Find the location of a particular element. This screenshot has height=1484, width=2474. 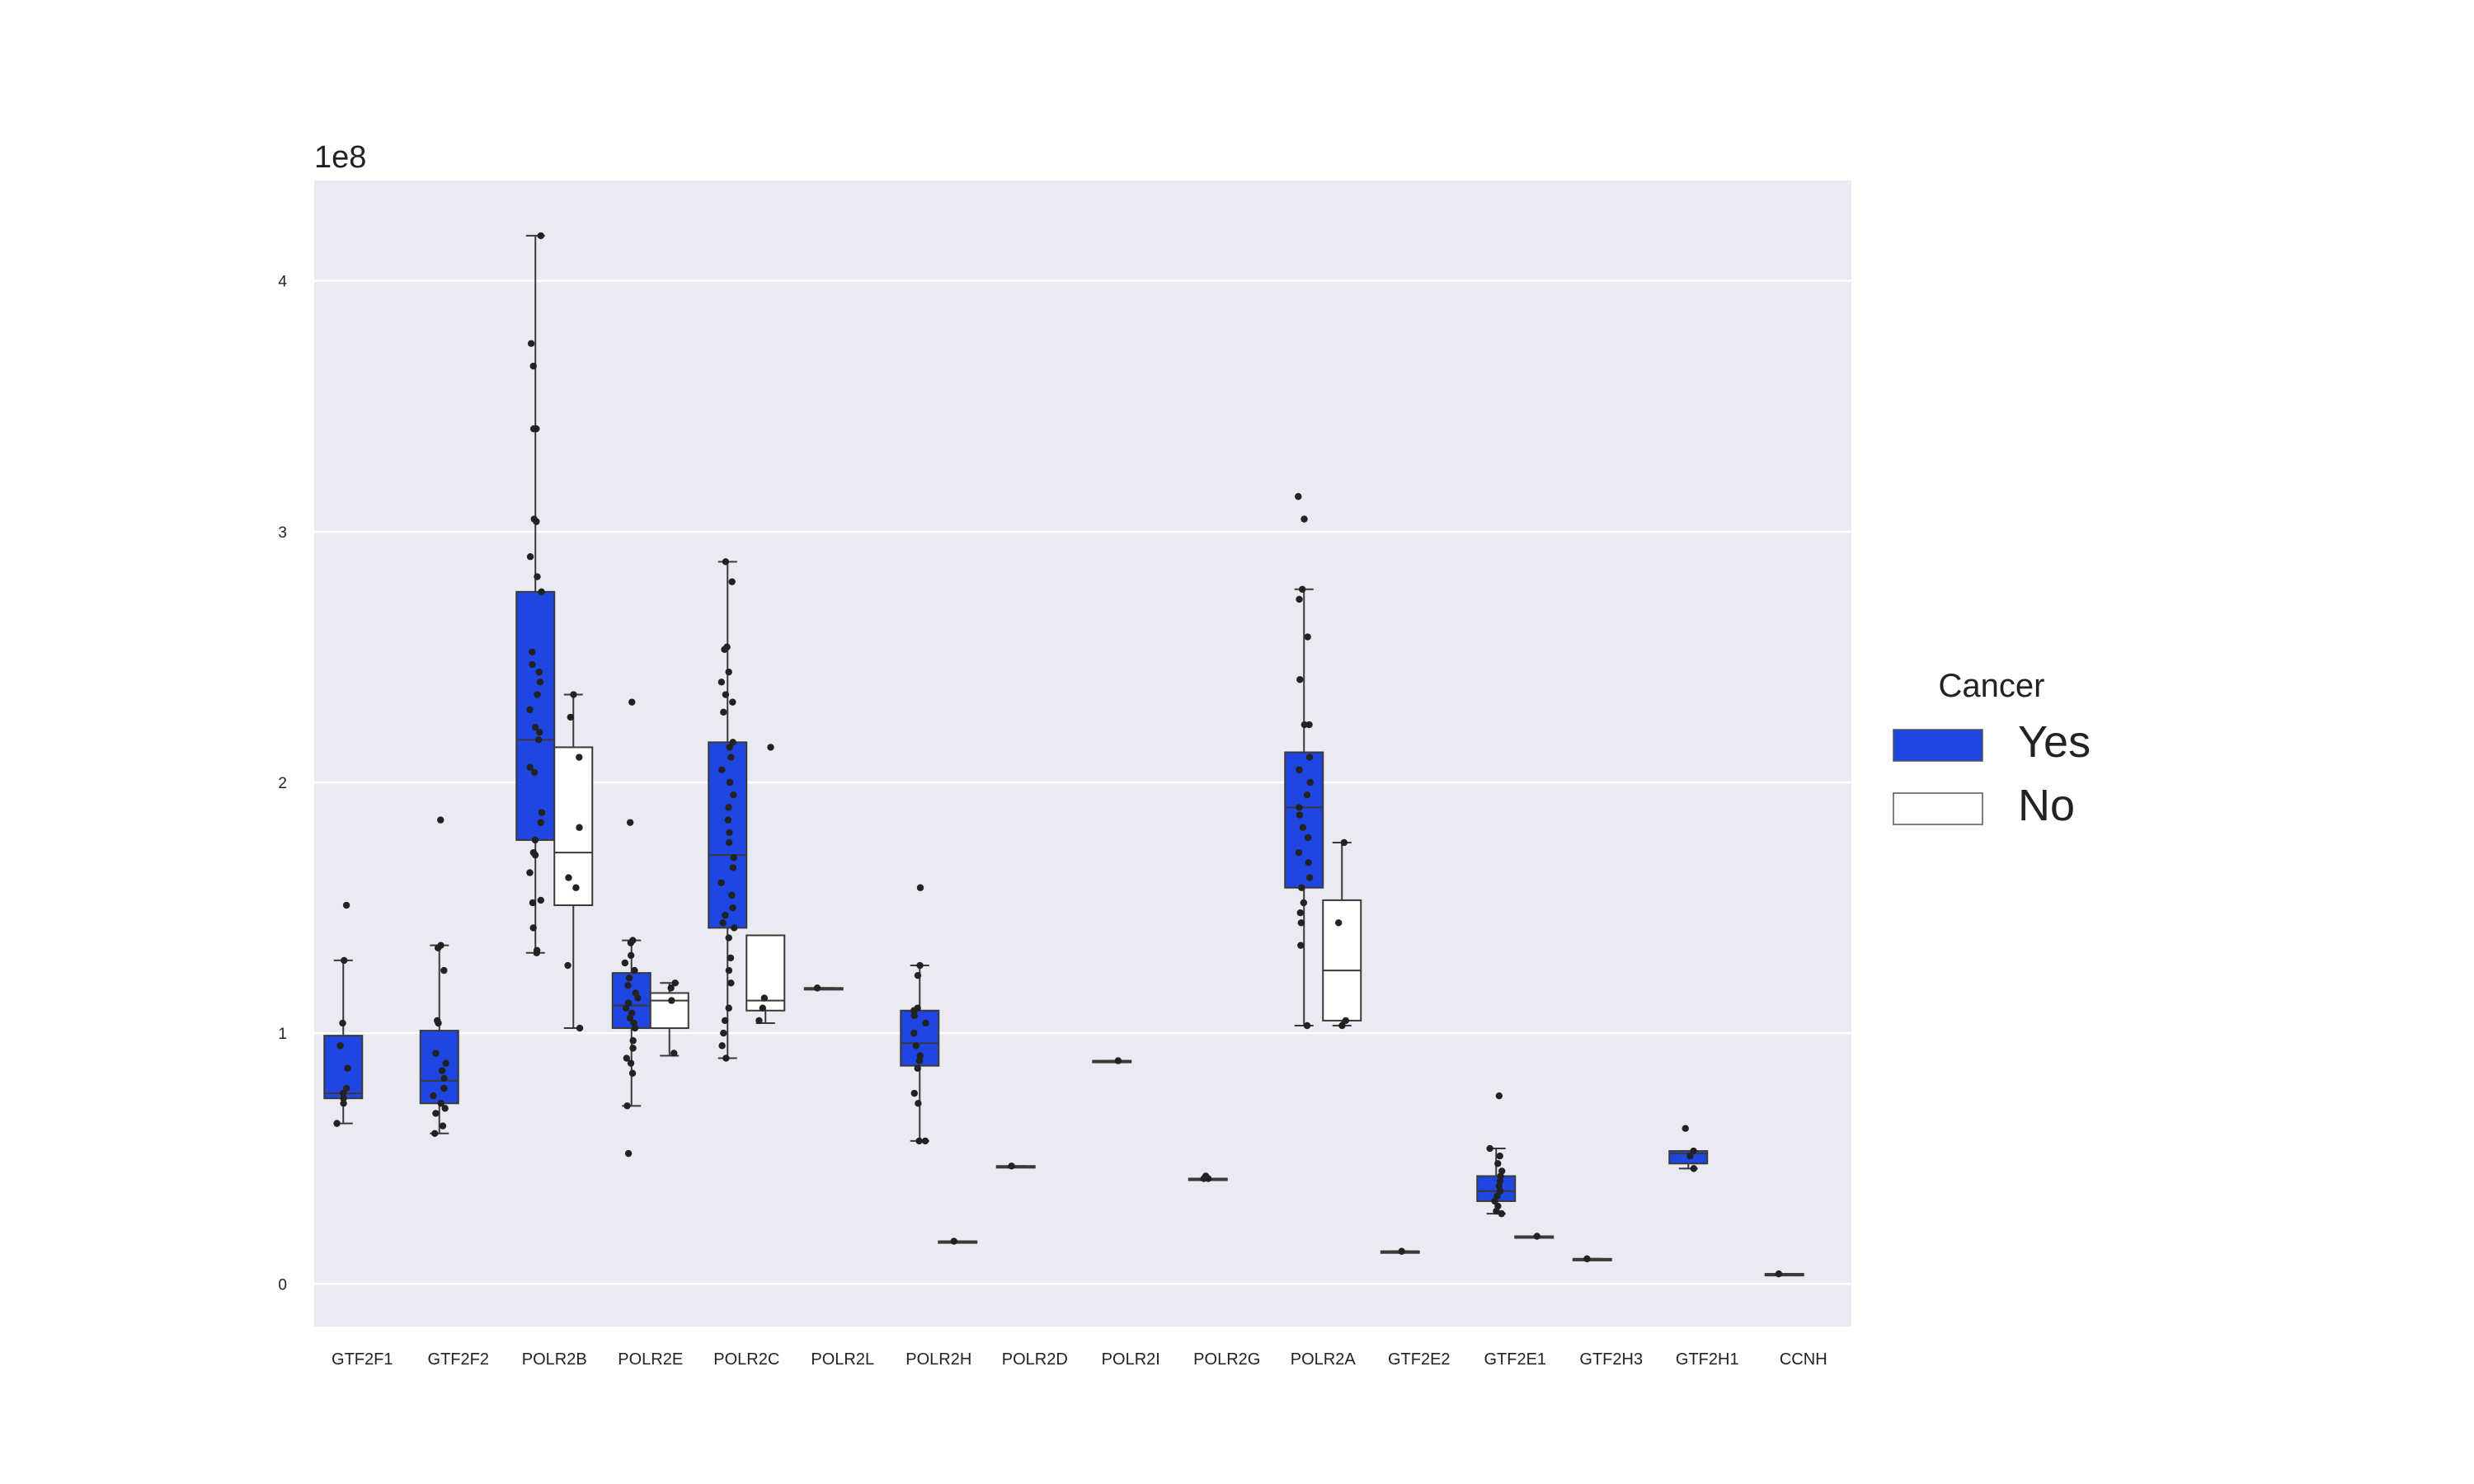

x-tick-label: GTF2E1 is located at coordinates (1515, 1359).